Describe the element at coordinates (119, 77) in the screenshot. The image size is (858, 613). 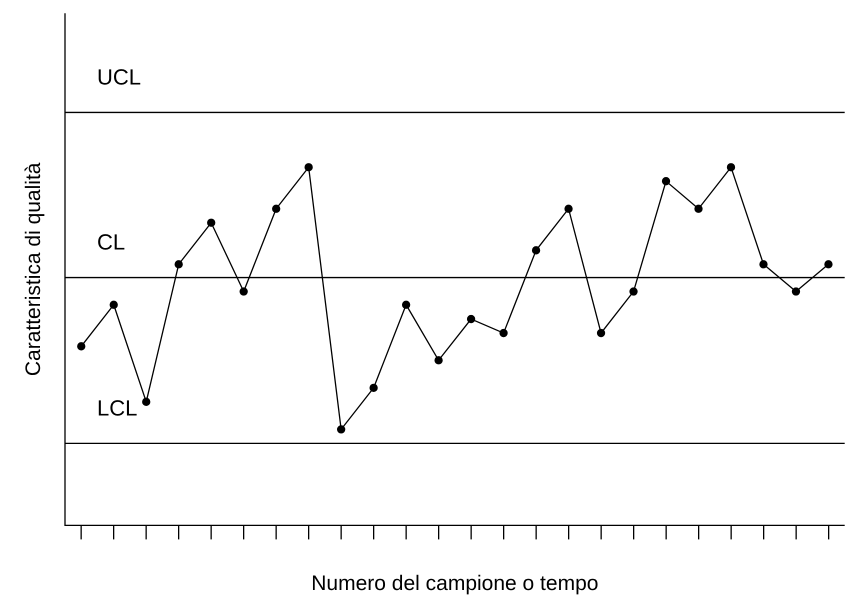
I see `ref-line-label: UCL` at that location.